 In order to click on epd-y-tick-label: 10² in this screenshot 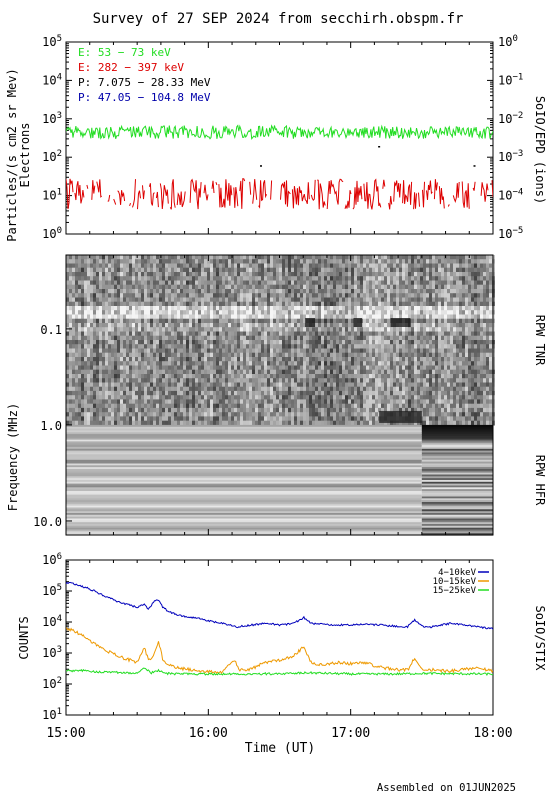, I will do `click(52, 156)`.